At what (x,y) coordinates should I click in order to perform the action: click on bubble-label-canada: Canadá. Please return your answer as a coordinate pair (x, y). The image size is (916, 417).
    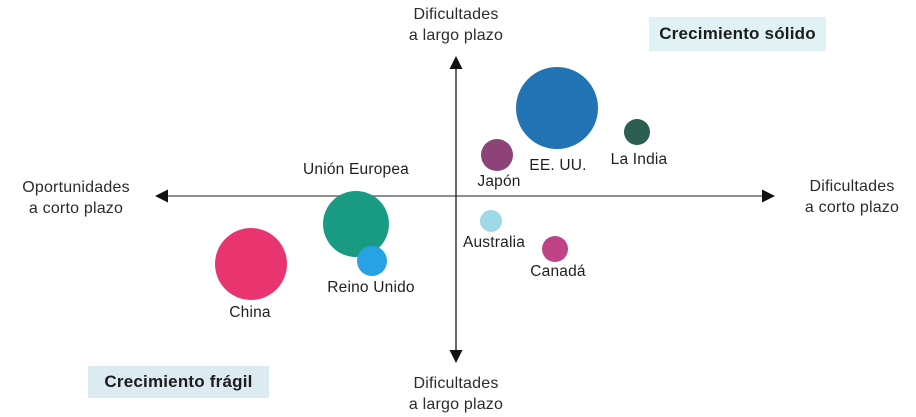
    Looking at the image, I should click on (558, 271).